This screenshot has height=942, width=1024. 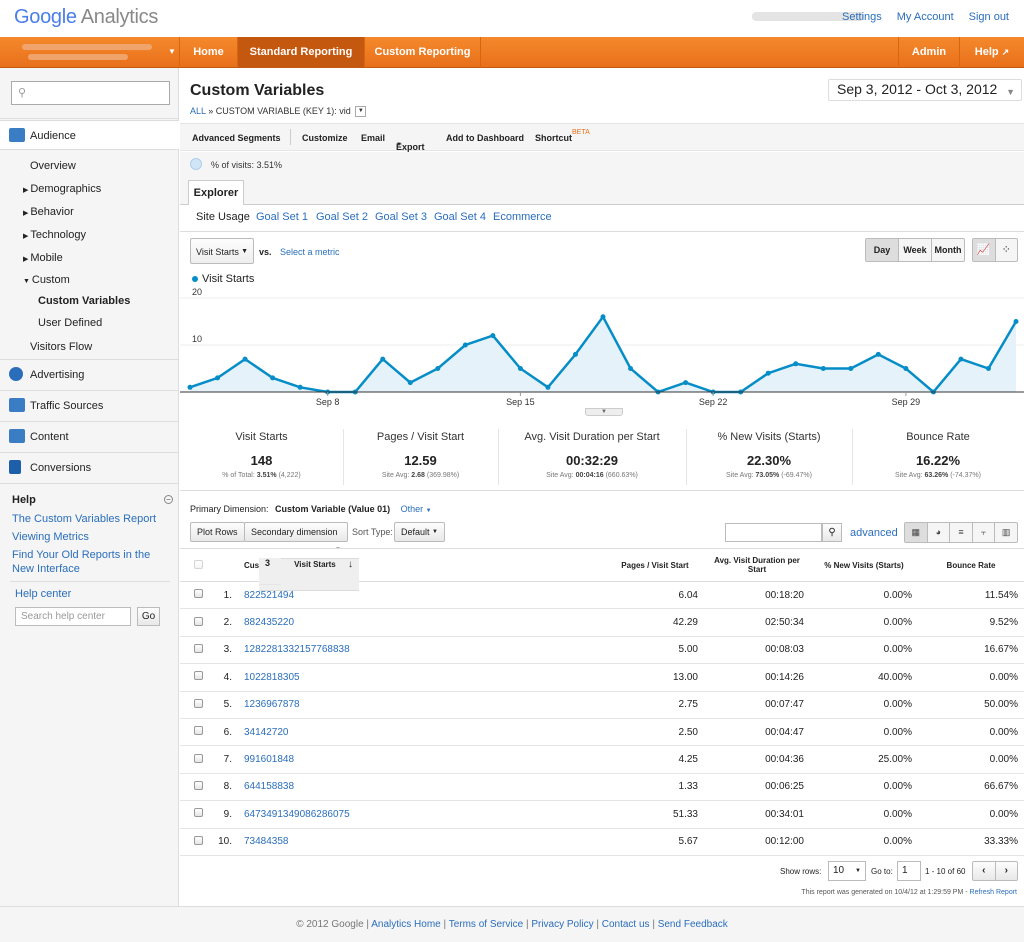 I want to click on custom-variable-link: 73484358, so click(x=422, y=842).